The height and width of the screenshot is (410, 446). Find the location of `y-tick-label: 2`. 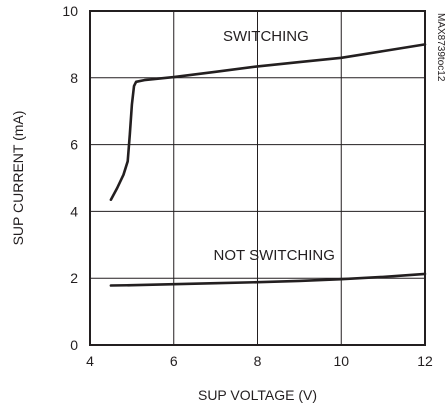

y-tick-label: 2 is located at coordinates (74, 278).